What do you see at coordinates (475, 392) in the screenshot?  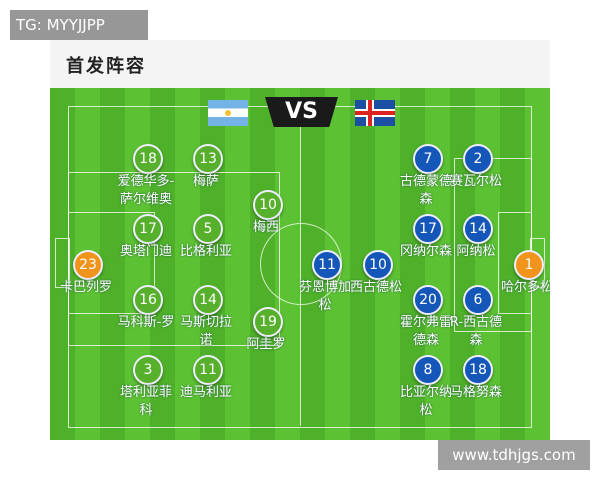 I see `iceland-player-name: 马格努森` at bounding box center [475, 392].